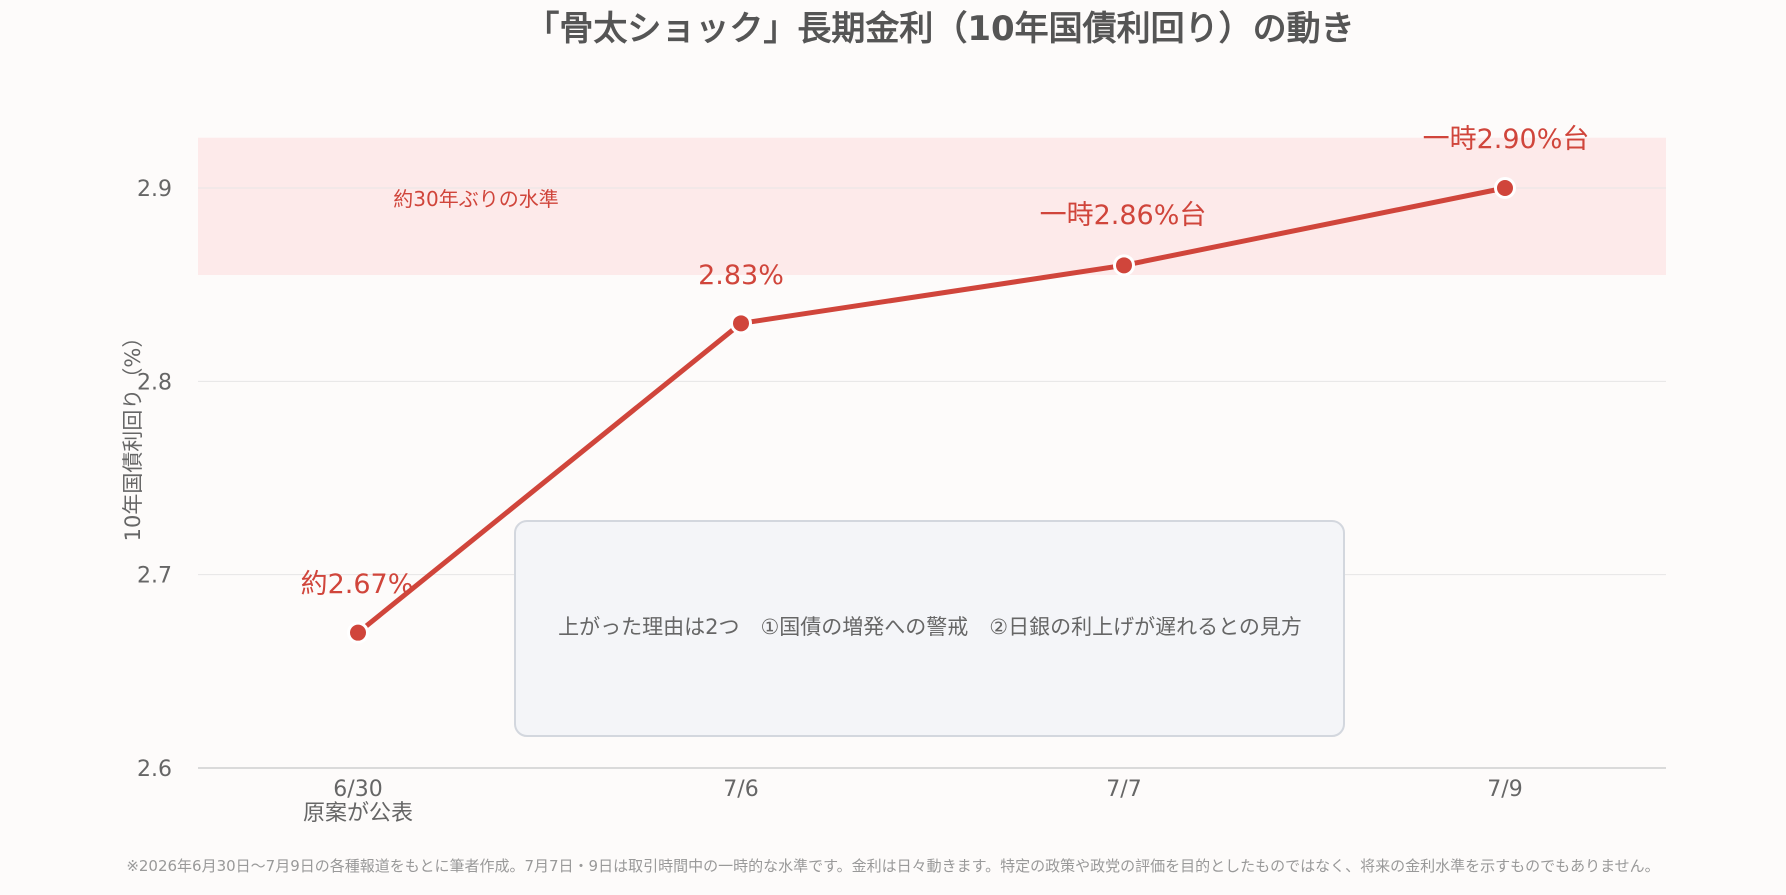 The image size is (1786, 895). What do you see at coordinates (357, 789) in the screenshot?
I see `x-tick-label: 6/30` at bounding box center [357, 789].